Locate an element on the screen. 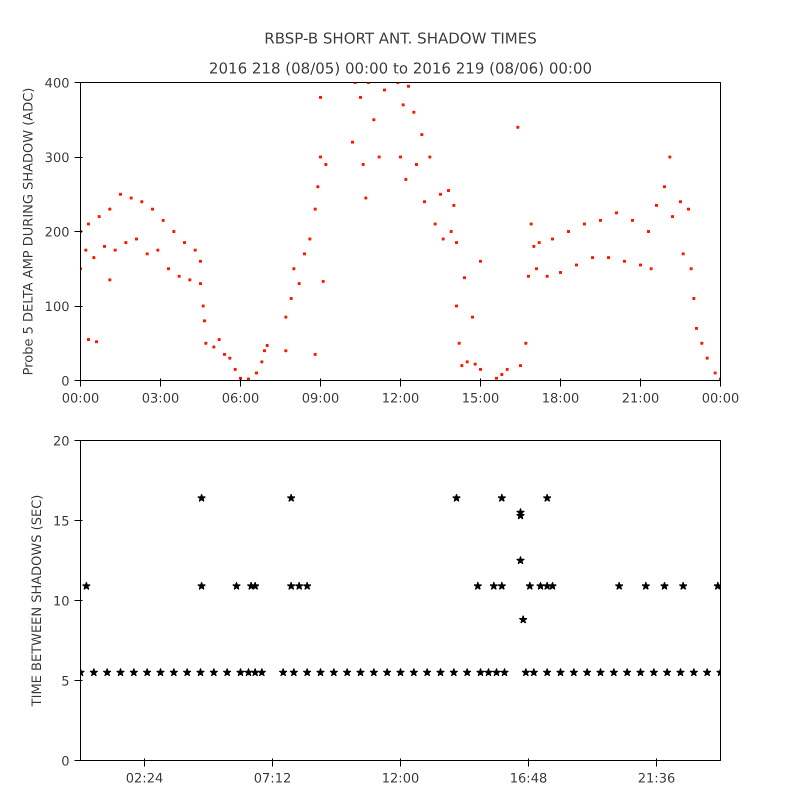 The height and width of the screenshot is (800, 800). y-axis-title: Probe 5 DELTA AMP DURING SHADOW (ADC) is located at coordinates (29, 232).